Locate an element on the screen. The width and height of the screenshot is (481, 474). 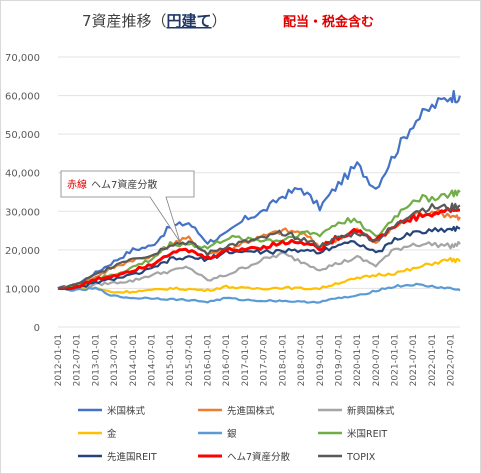
callout-box is located at coordinates (127, 206).